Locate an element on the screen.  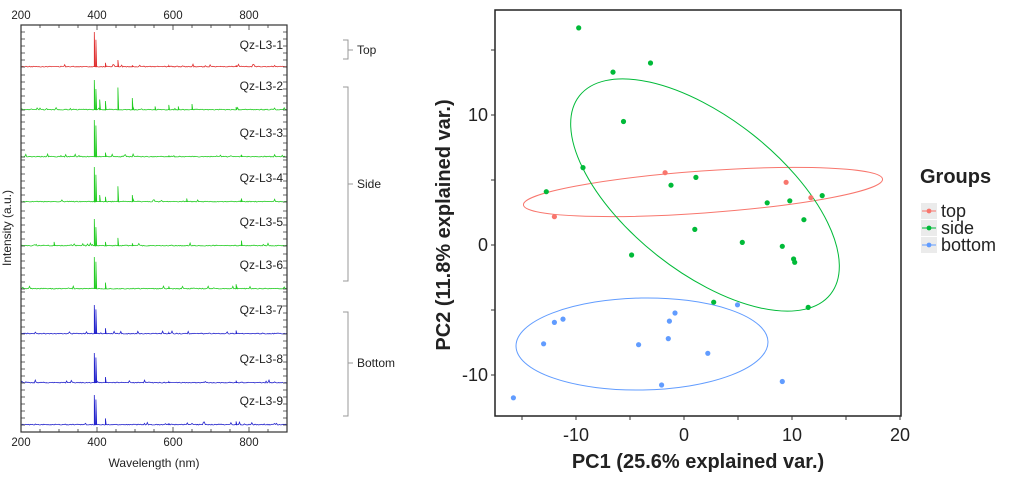
x-tick-label: 200 is located at coordinates (20, 443).